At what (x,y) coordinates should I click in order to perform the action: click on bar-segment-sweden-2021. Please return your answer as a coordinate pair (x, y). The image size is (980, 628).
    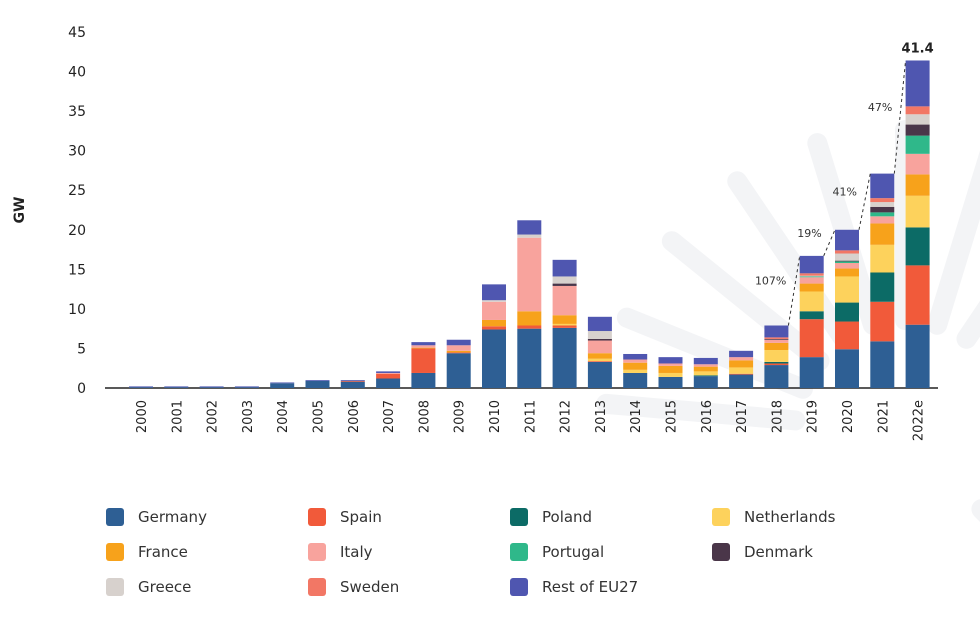
    Looking at the image, I should click on (882, 200).